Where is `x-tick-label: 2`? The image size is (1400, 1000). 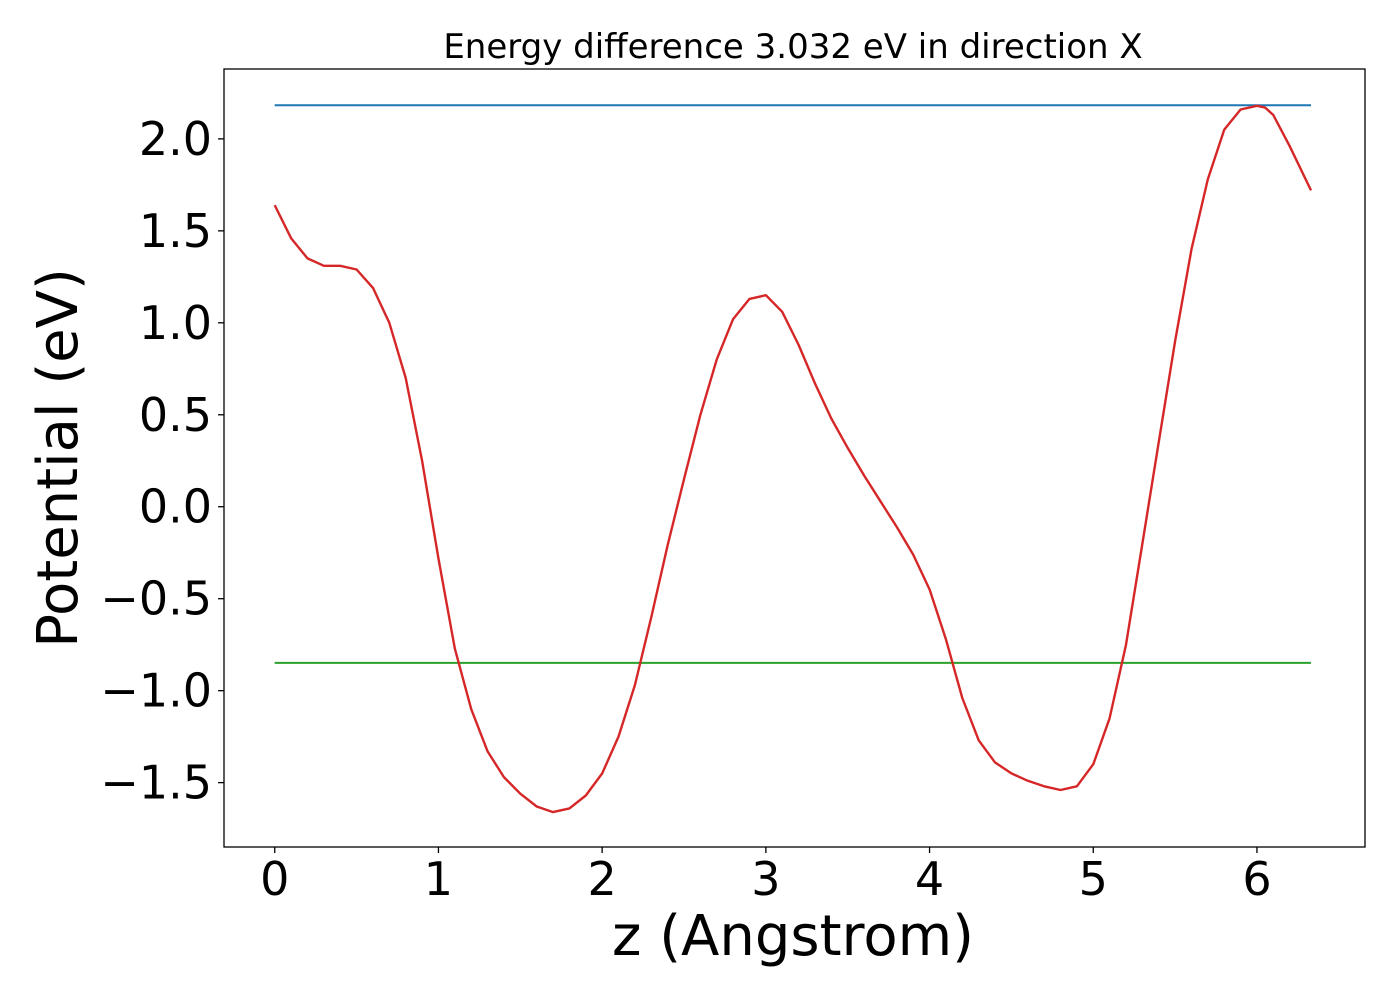
x-tick-label: 2 is located at coordinates (602, 879).